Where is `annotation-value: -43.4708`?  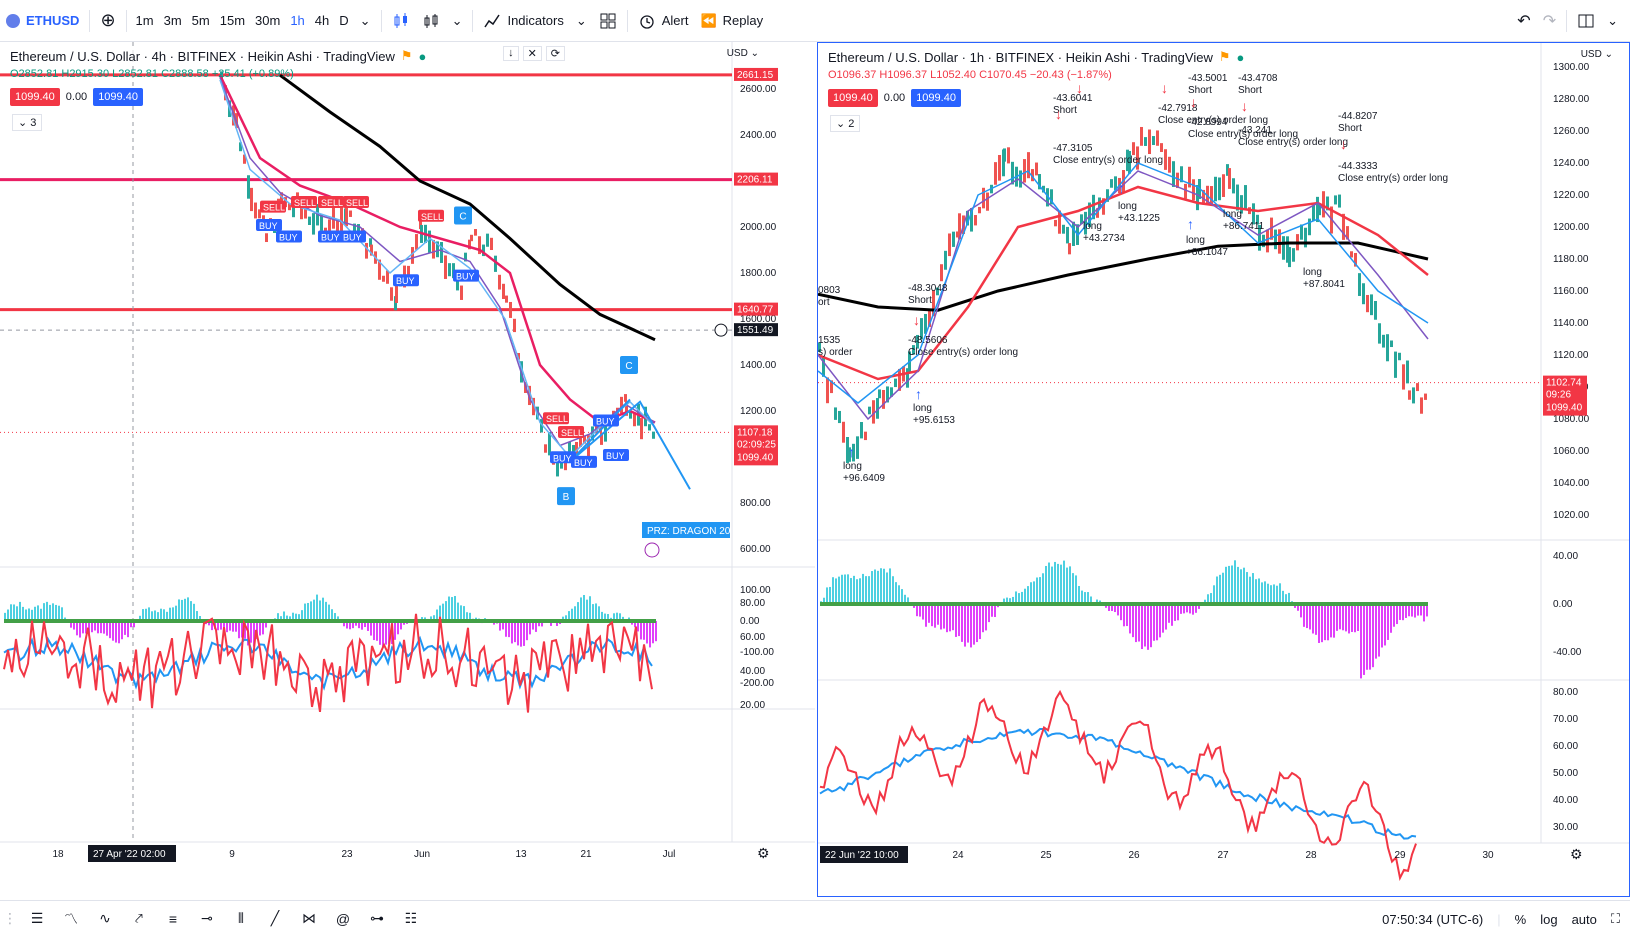
annotation-value: -43.4708 is located at coordinates (1258, 78).